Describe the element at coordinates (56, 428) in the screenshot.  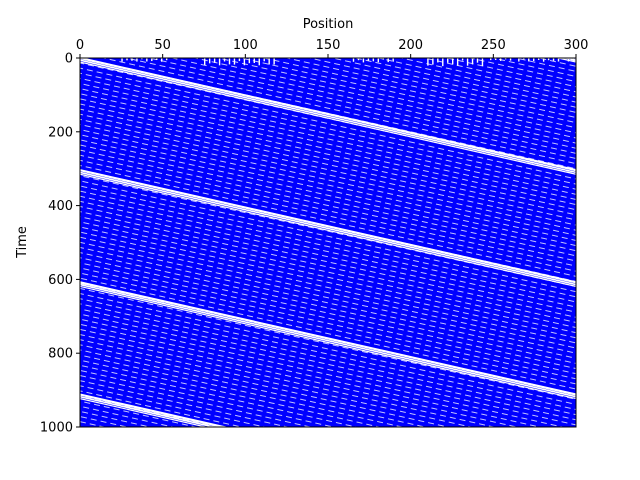
I see `y-tick-label: 1000` at that location.